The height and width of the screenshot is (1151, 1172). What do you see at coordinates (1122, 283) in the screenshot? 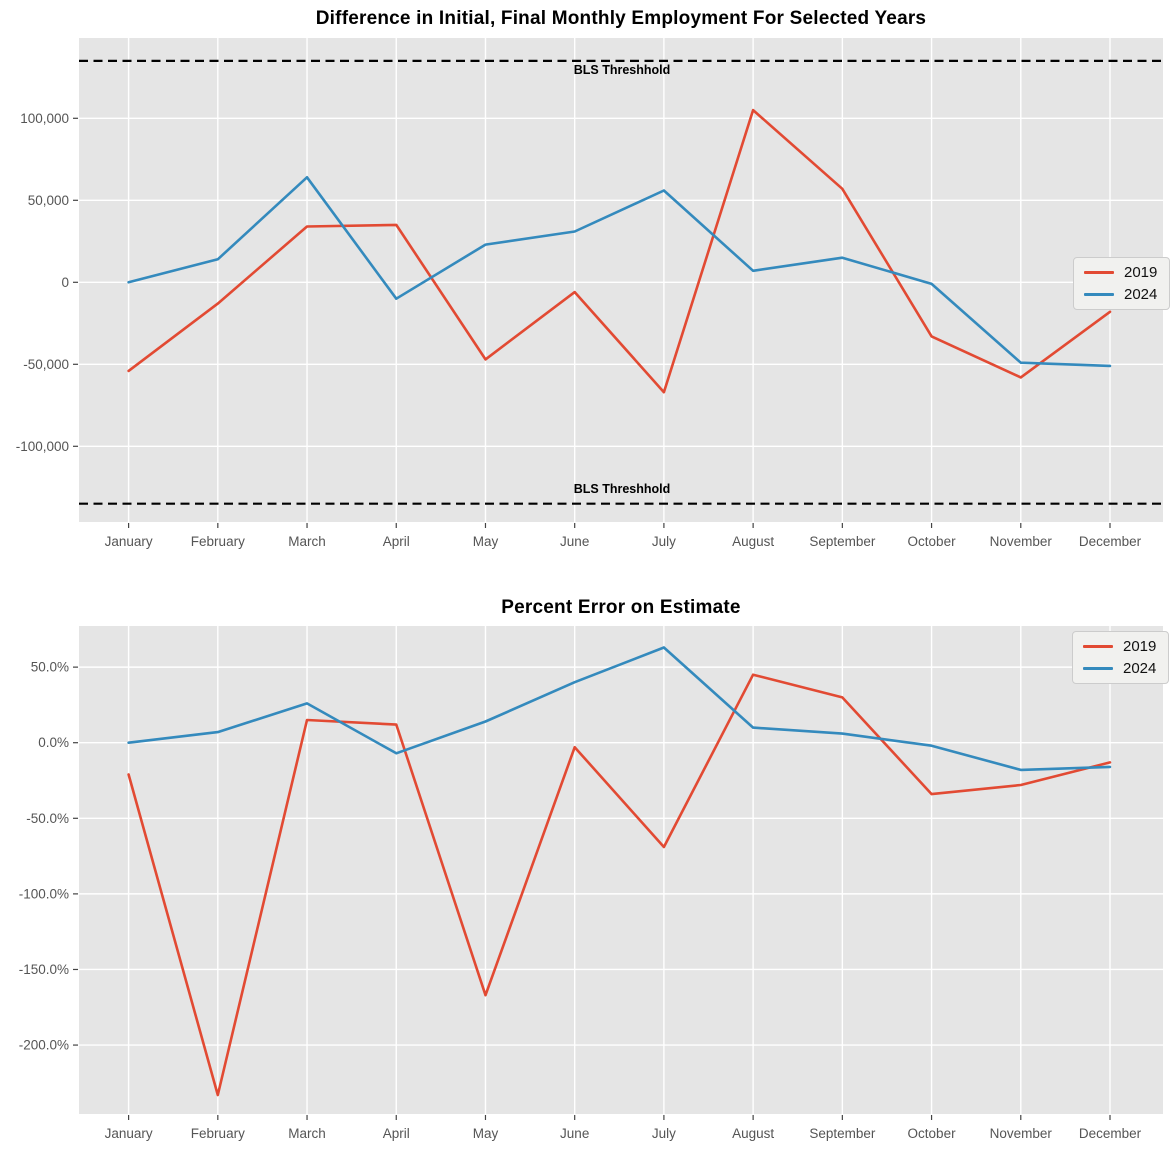
I see `legend-employment-chart: 2019 2024` at bounding box center [1122, 283].